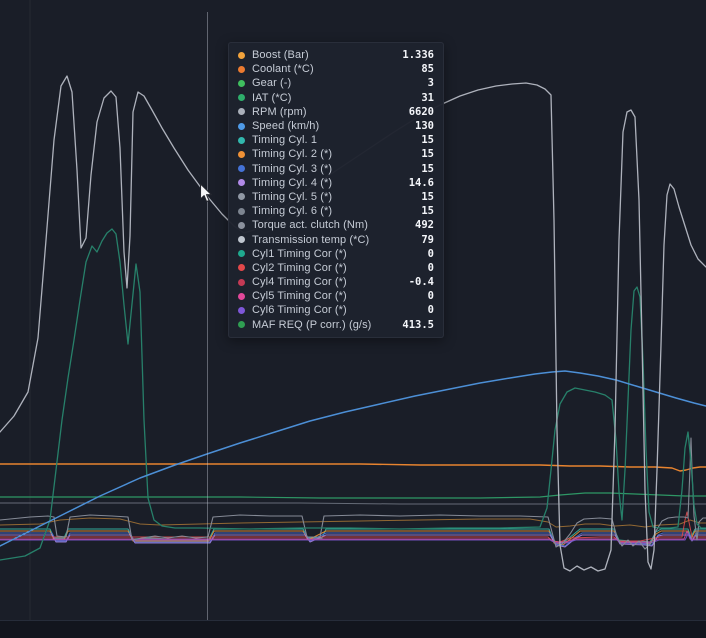  I want to click on tooltip-row: Timing Cyl. 4 (*) 14.6, so click(336, 183).